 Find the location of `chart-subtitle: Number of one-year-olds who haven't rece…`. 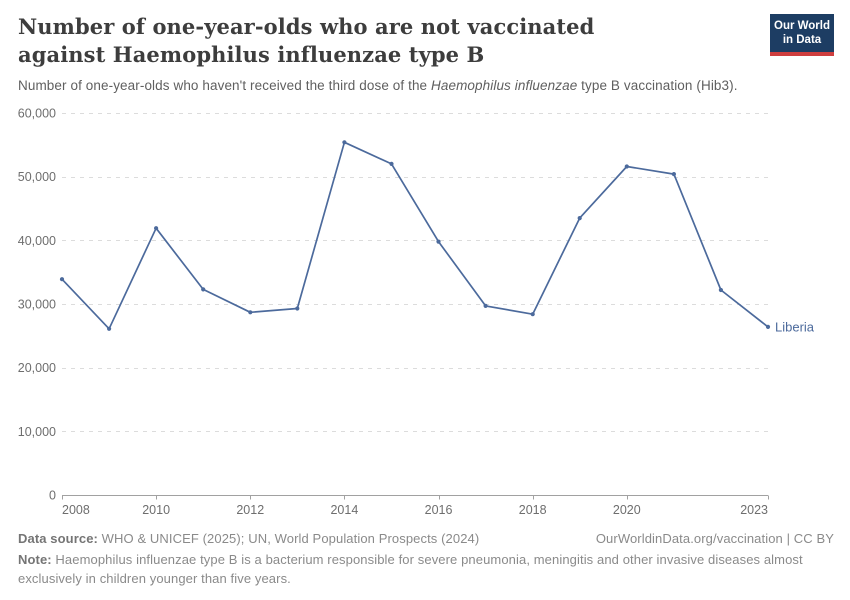

chart-subtitle: Number of one-year-olds who haven't rece… is located at coordinates (426, 85).